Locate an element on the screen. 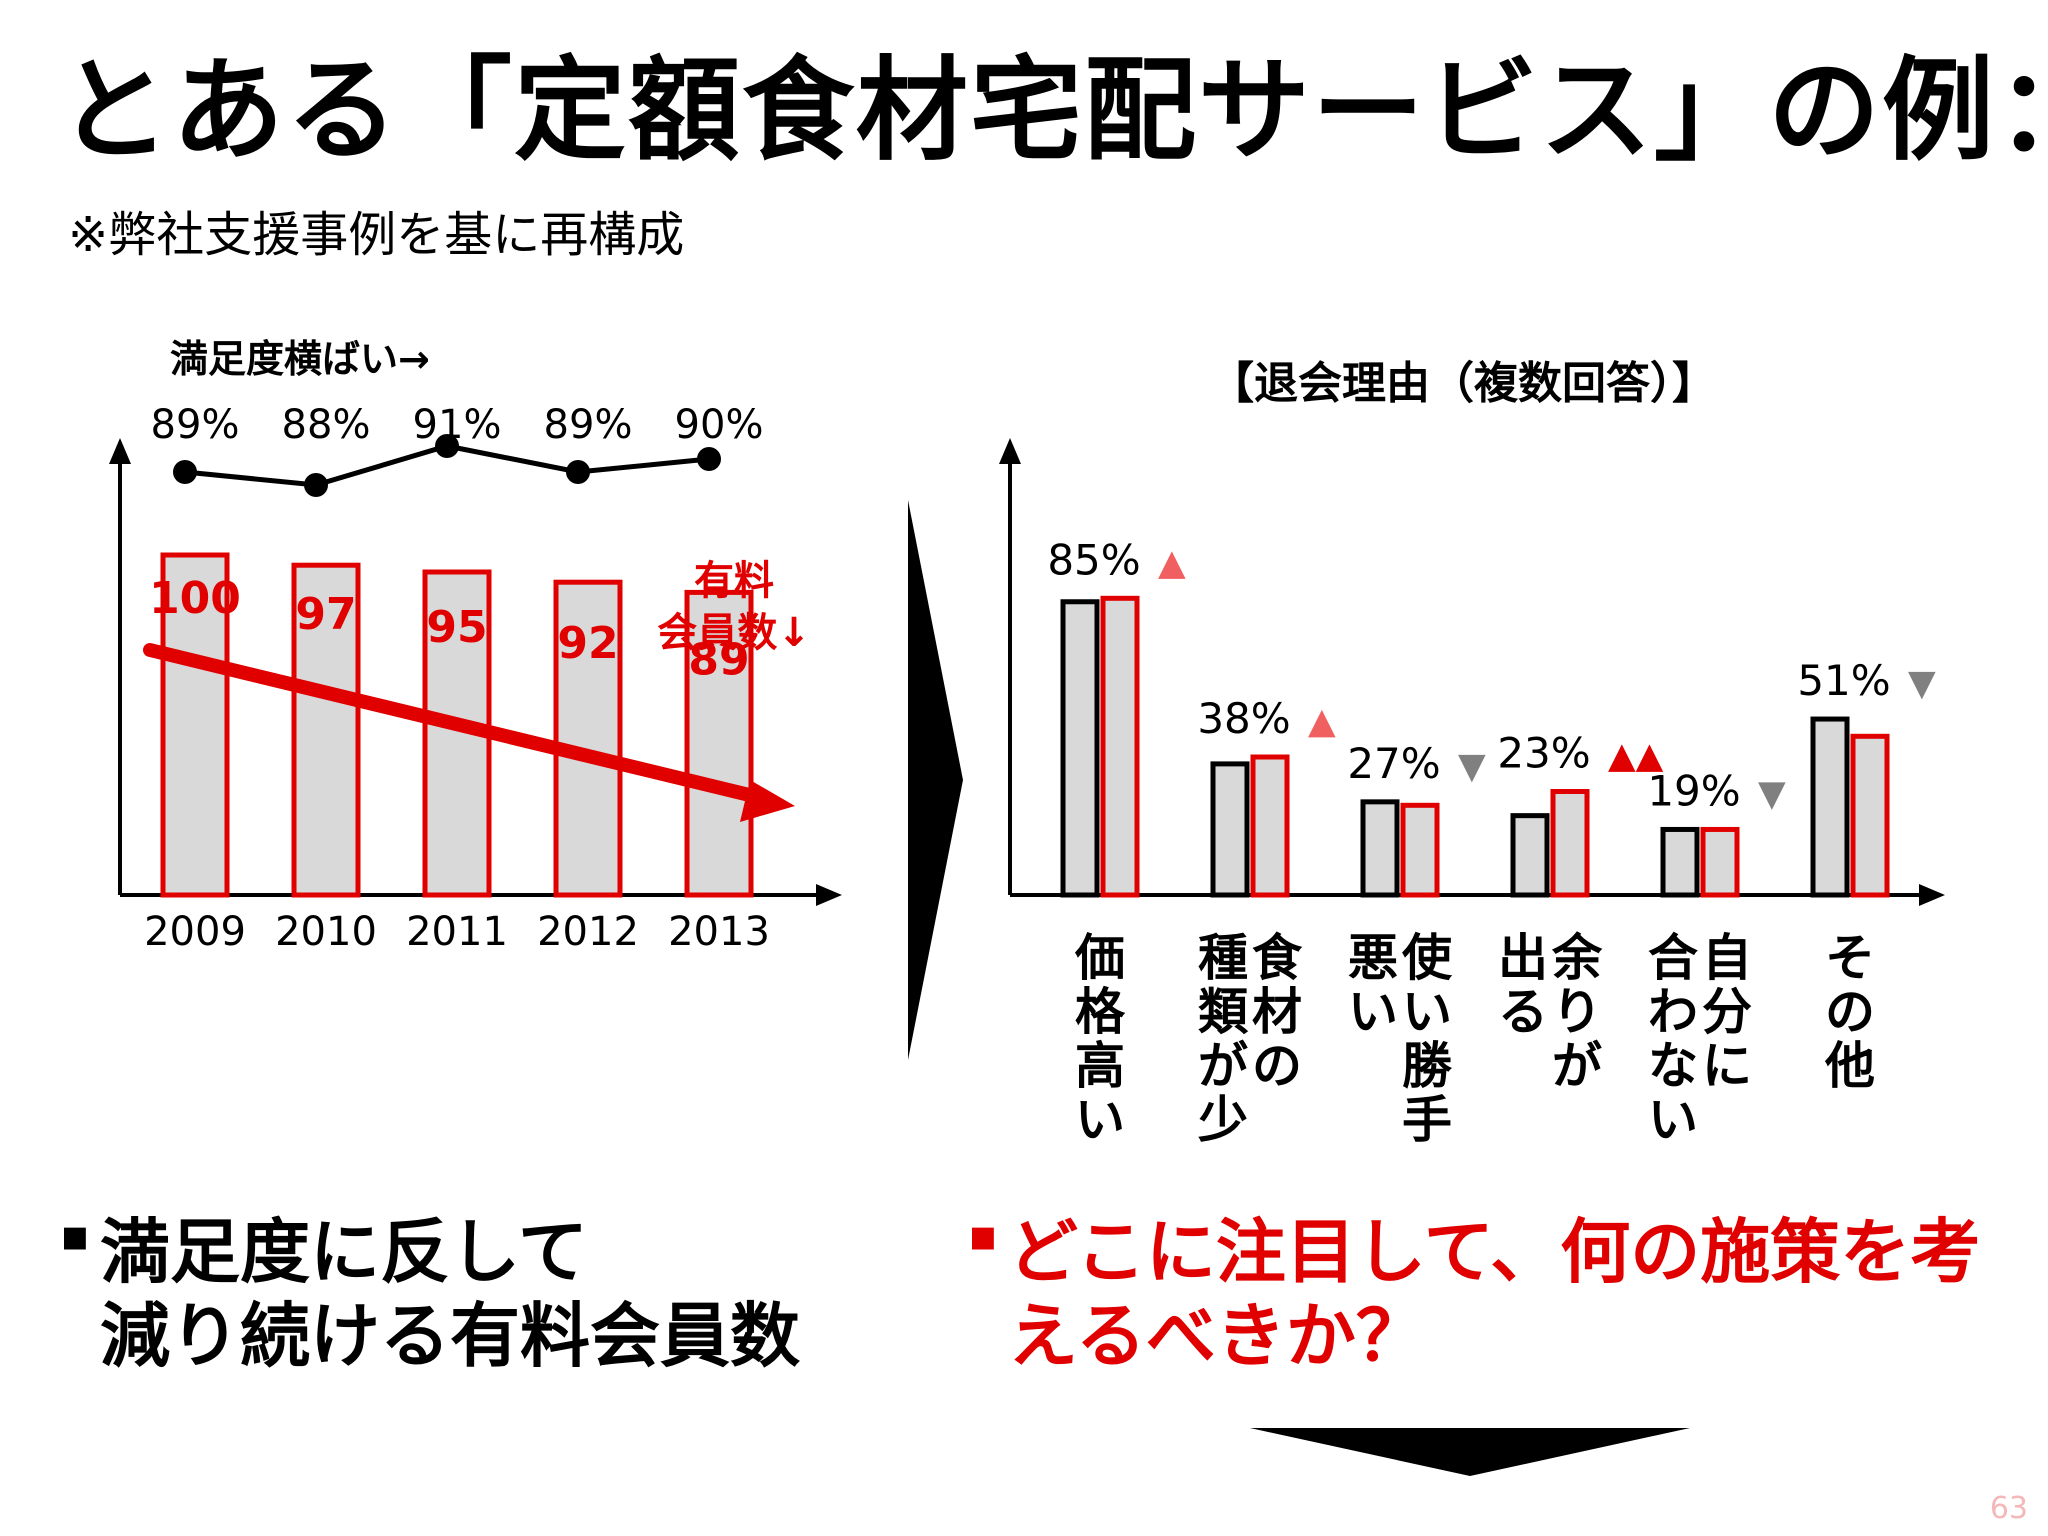  category-label-char: 高 is located at coordinates (1100, 1066).